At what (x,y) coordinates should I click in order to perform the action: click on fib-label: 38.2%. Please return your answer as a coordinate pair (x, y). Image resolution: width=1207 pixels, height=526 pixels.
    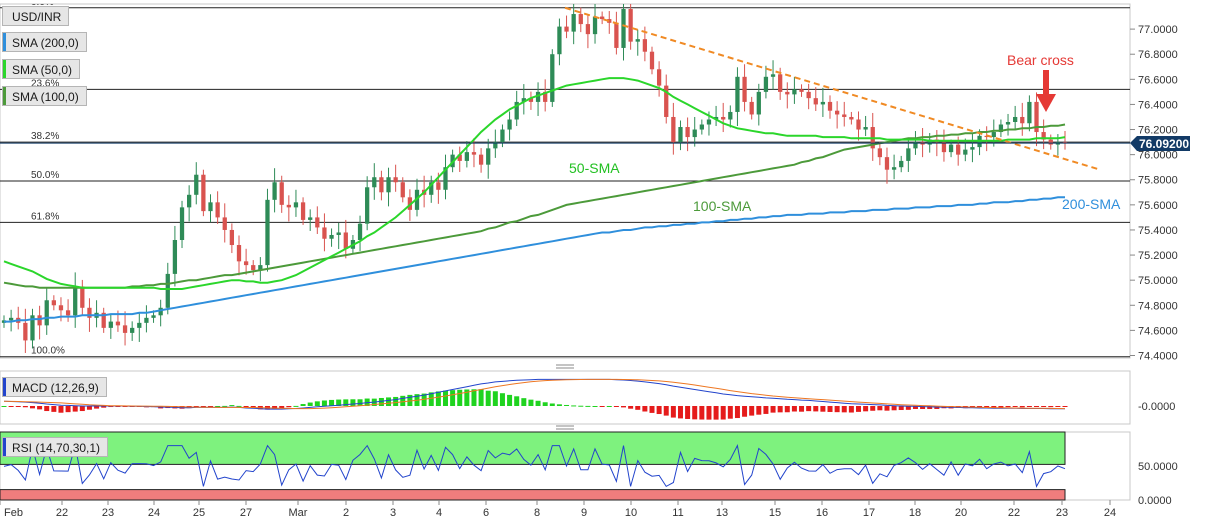
    Looking at the image, I should click on (45, 136).